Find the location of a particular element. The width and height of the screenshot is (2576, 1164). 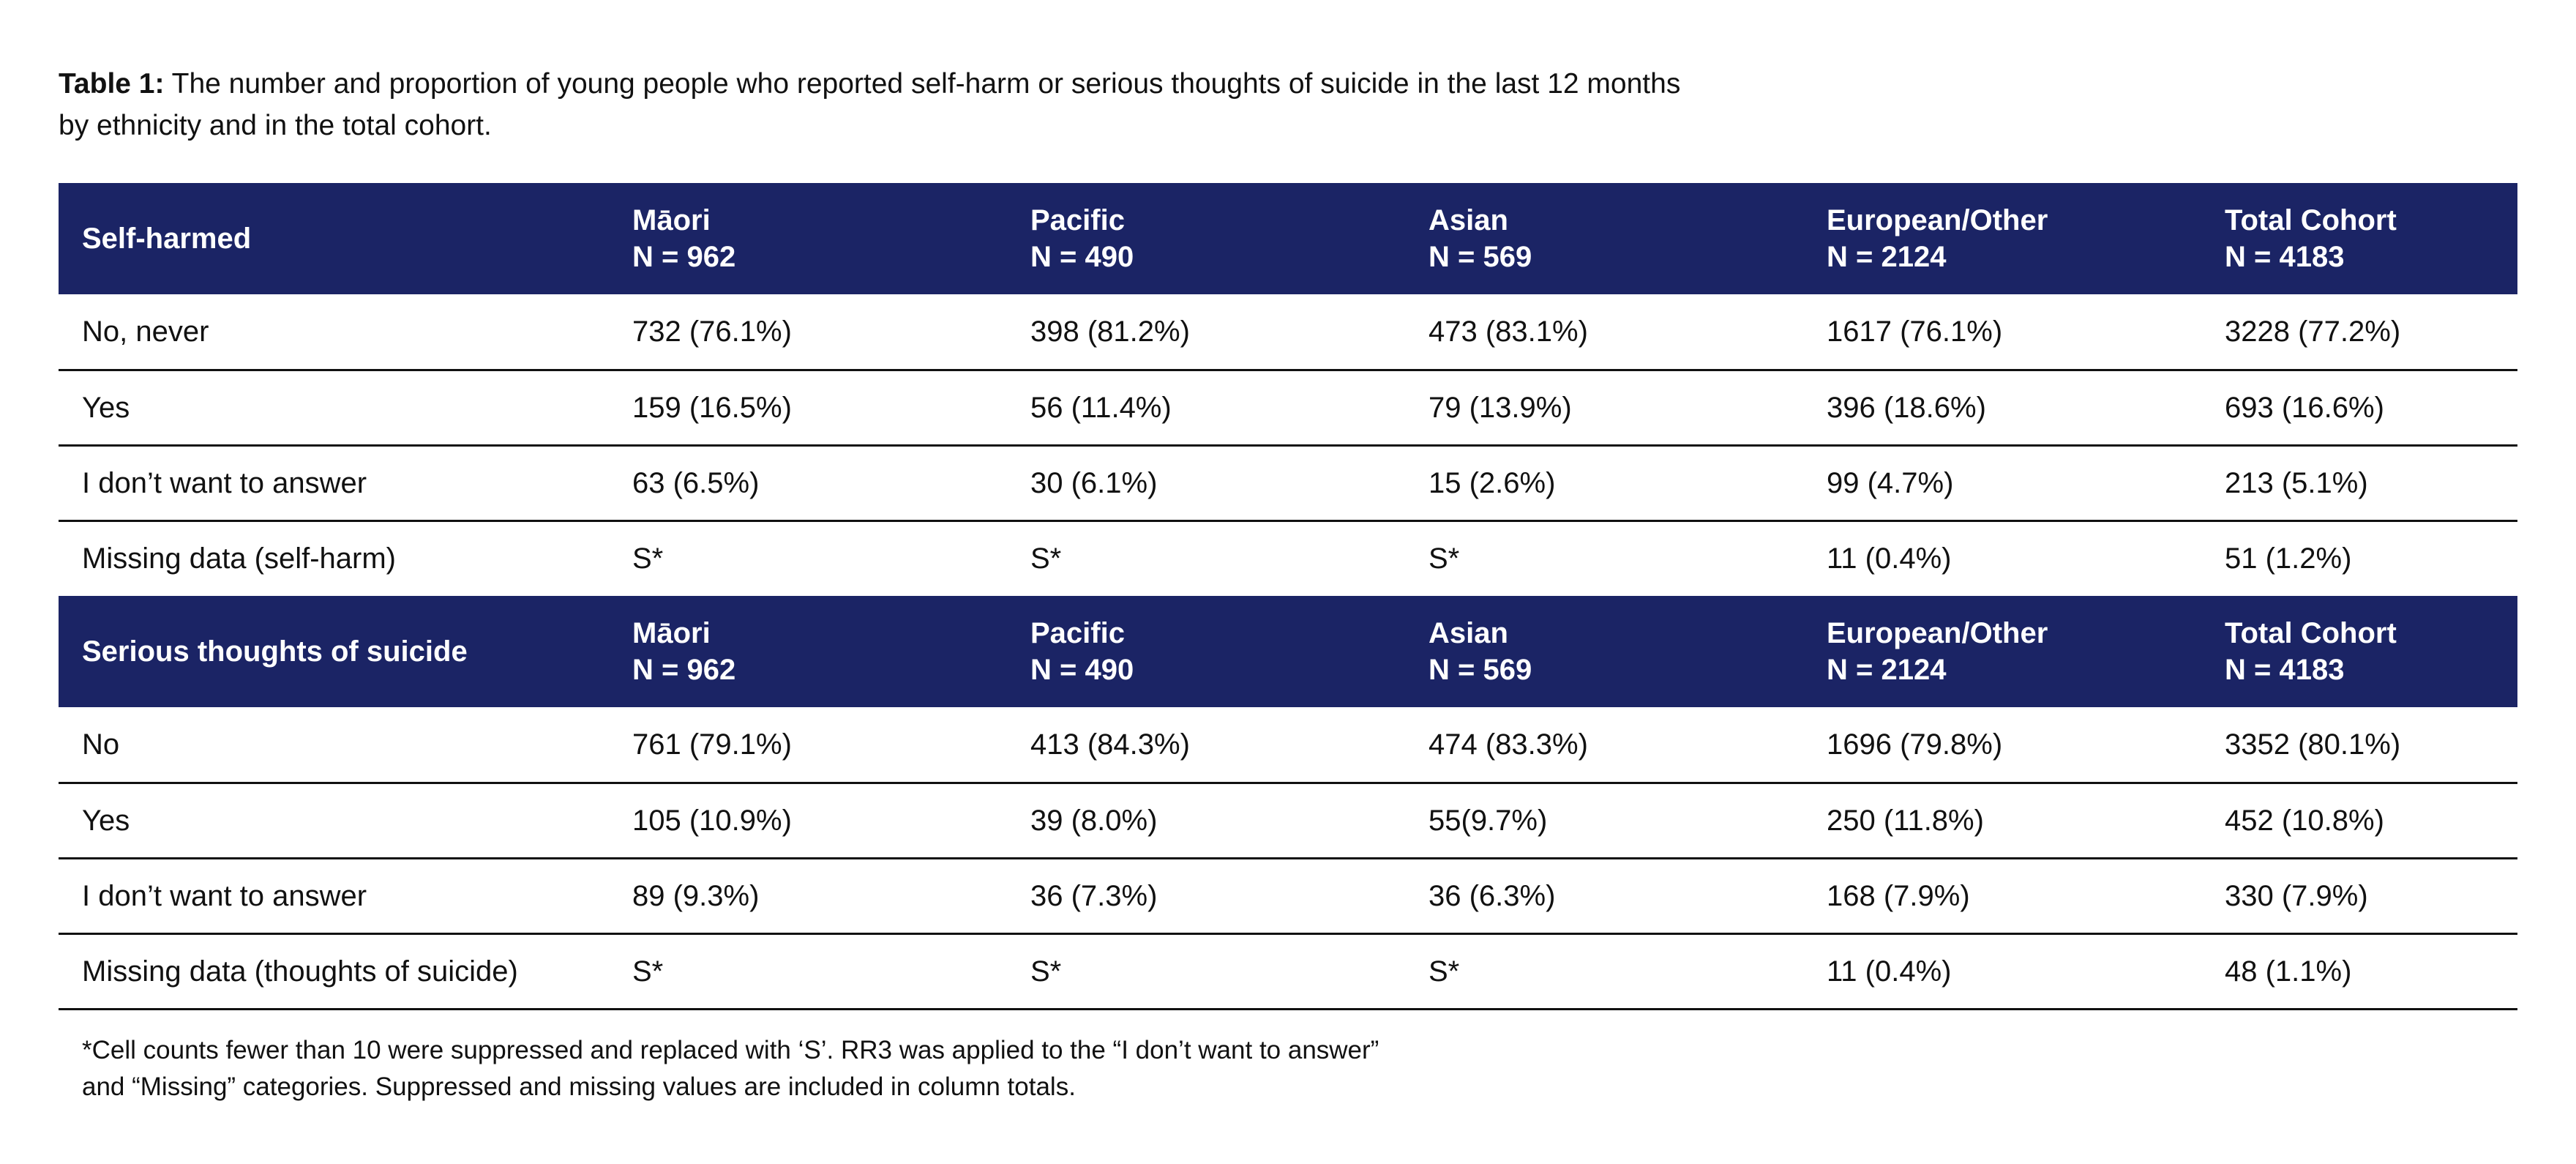

row-label: No is located at coordinates (334, 745).